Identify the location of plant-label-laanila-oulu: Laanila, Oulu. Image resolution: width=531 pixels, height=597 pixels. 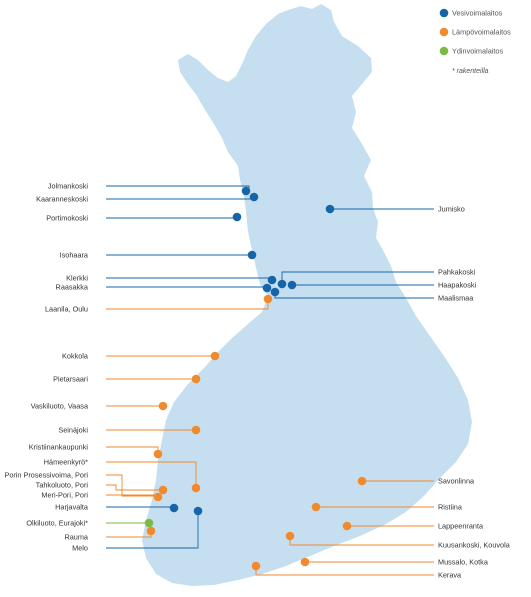
(66, 309).